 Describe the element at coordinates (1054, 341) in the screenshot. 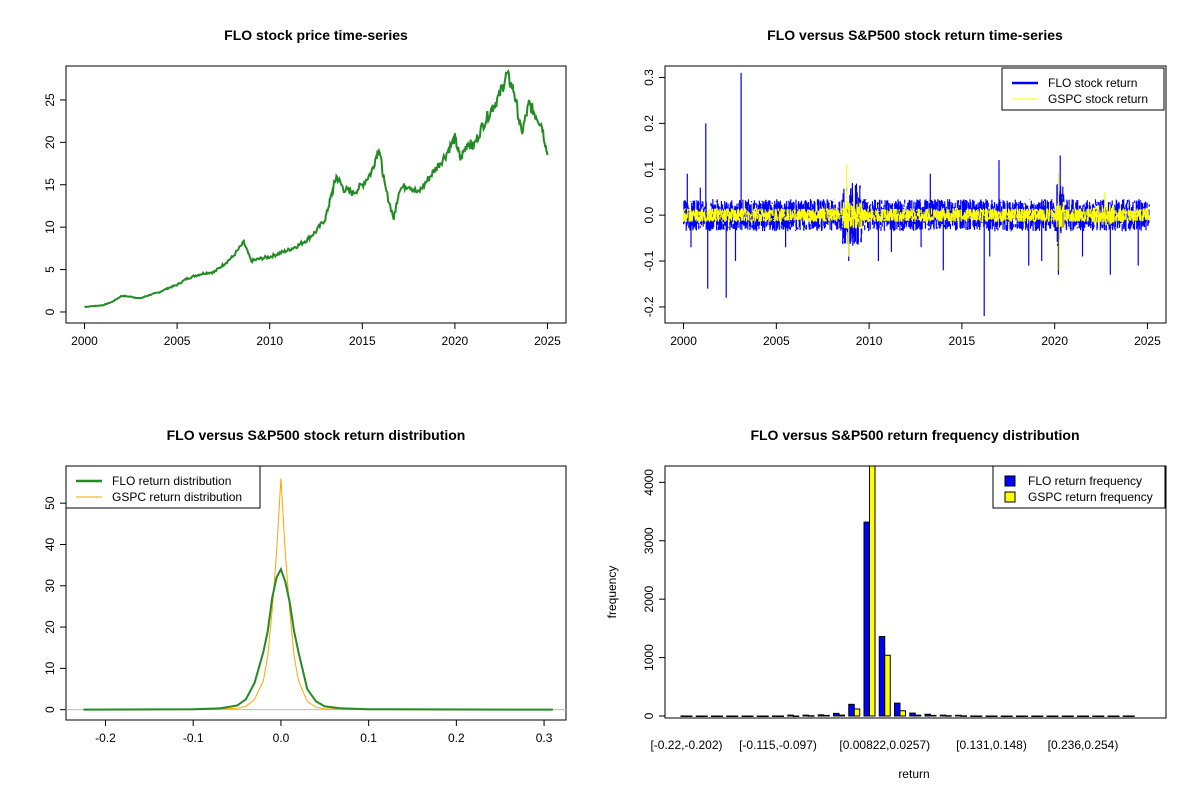

I see `x-tick-label: 2020` at that location.